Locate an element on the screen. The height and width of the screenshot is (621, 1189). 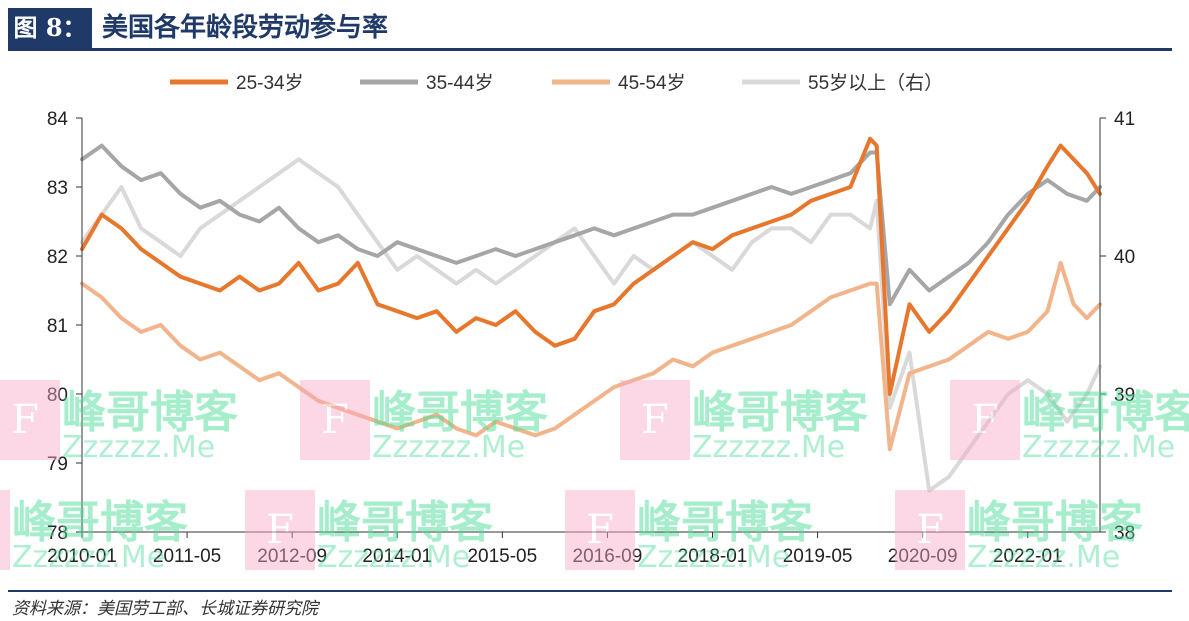
footer-rule is located at coordinates (590, 591).